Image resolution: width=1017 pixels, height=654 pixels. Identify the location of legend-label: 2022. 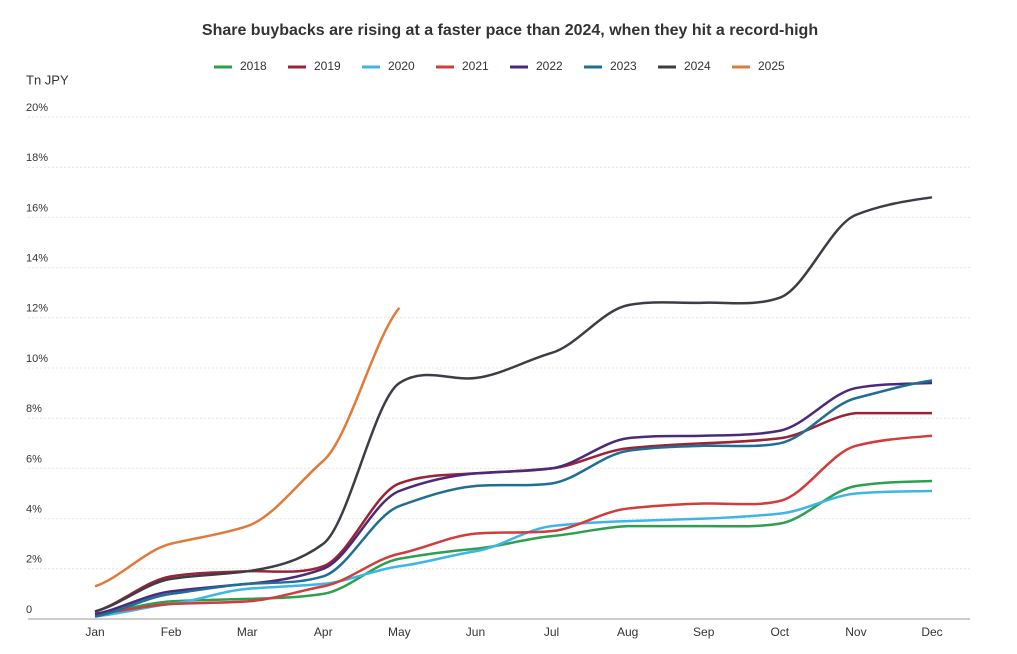
(549, 66).